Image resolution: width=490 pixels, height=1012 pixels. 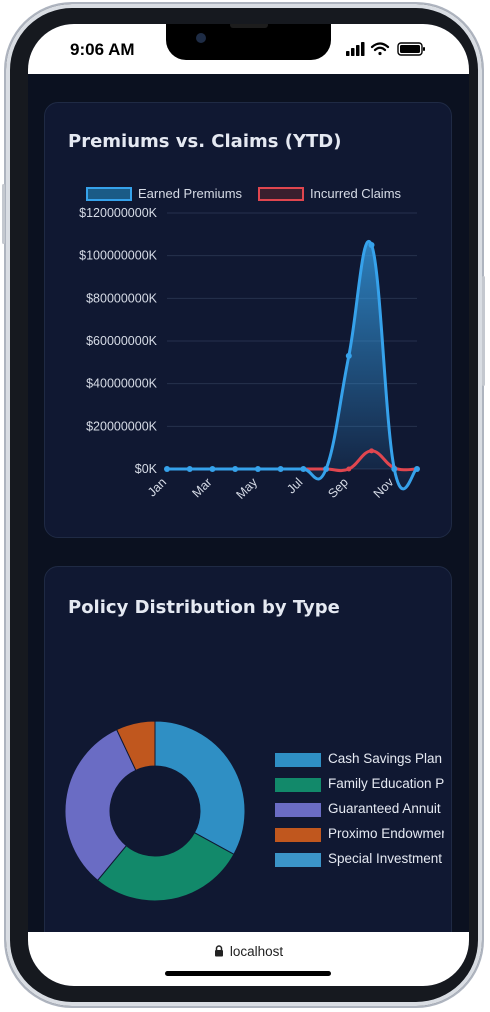 I want to click on status-icons, so click(x=385, y=49).